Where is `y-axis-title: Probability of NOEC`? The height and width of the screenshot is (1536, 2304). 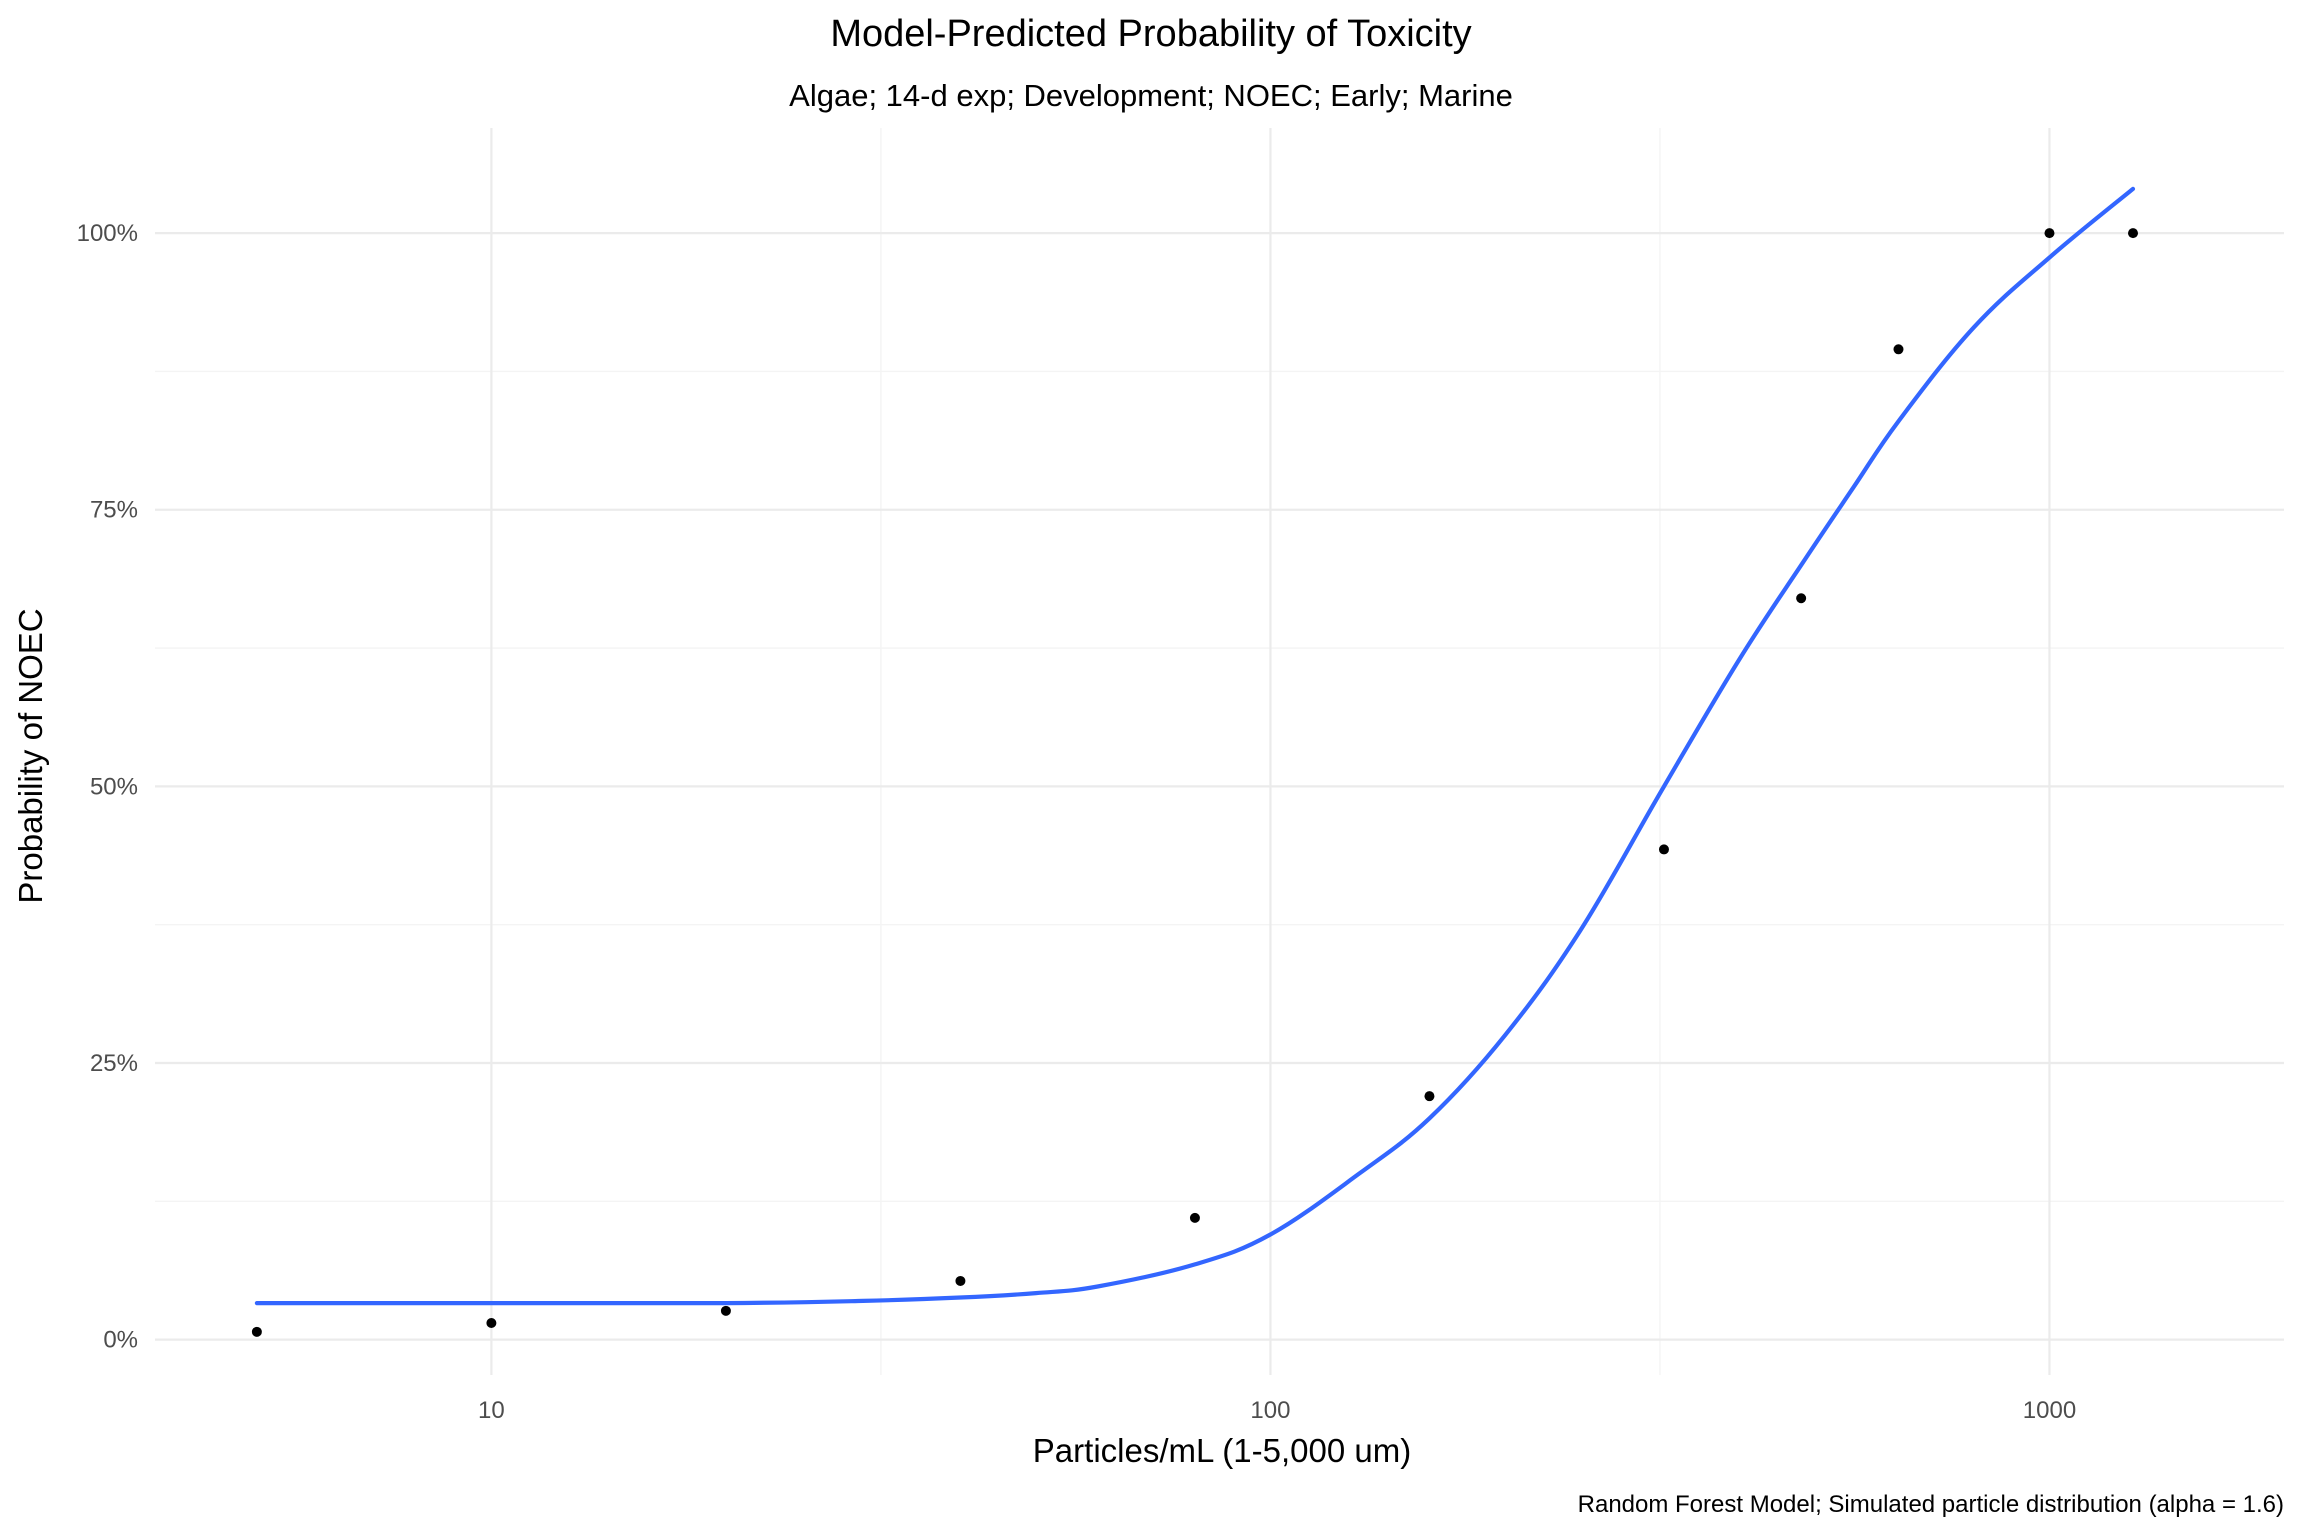 y-axis-title: Probability of NOEC is located at coordinates (30, 755).